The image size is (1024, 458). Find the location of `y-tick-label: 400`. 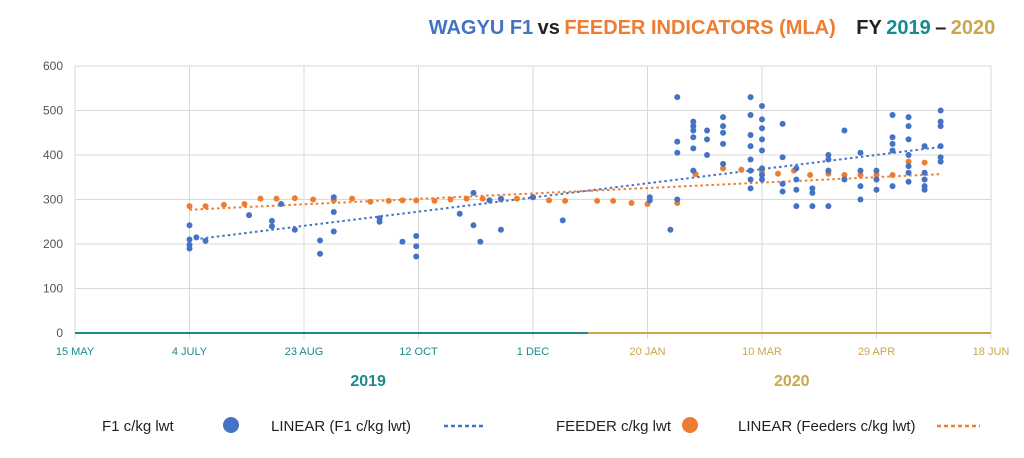

y-tick-label: 400 is located at coordinates (53, 155).